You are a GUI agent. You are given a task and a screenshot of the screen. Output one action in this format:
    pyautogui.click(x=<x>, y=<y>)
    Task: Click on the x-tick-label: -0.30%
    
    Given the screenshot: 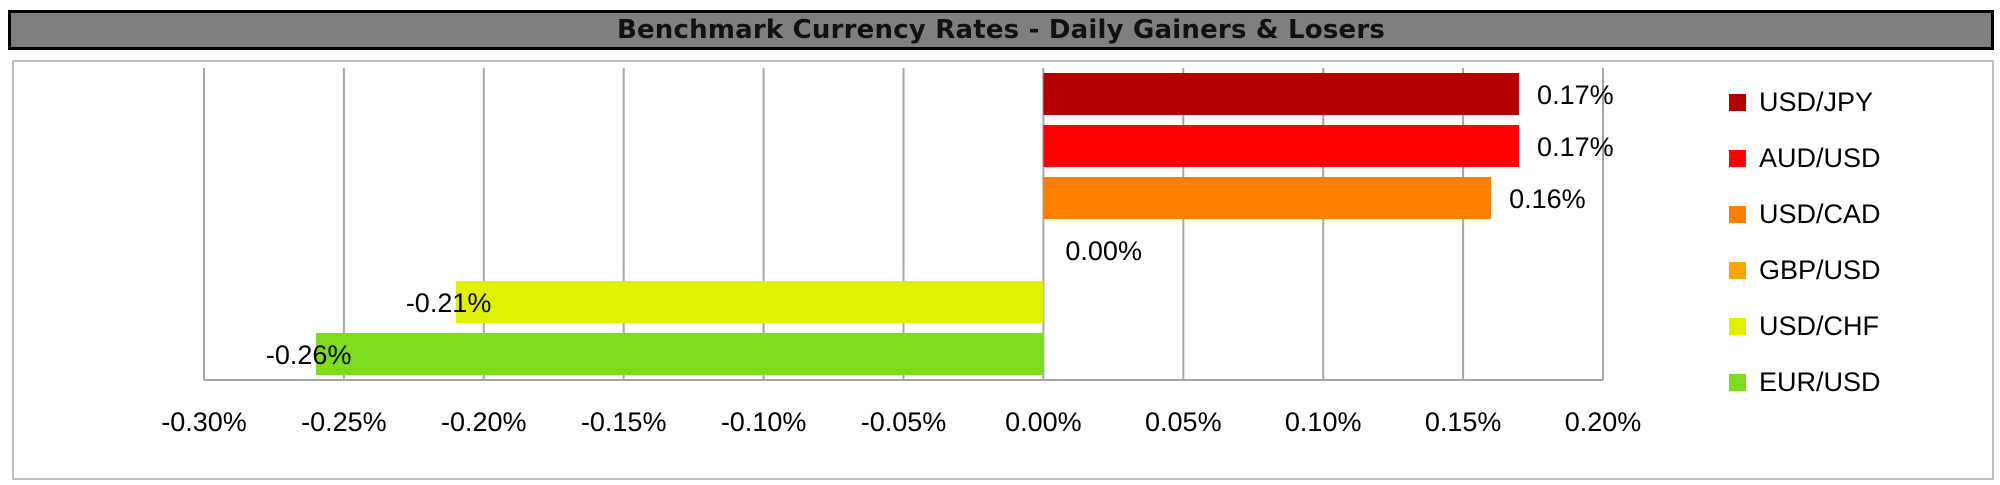 What is the action you would take?
    pyautogui.click(x=204, y=422)
    